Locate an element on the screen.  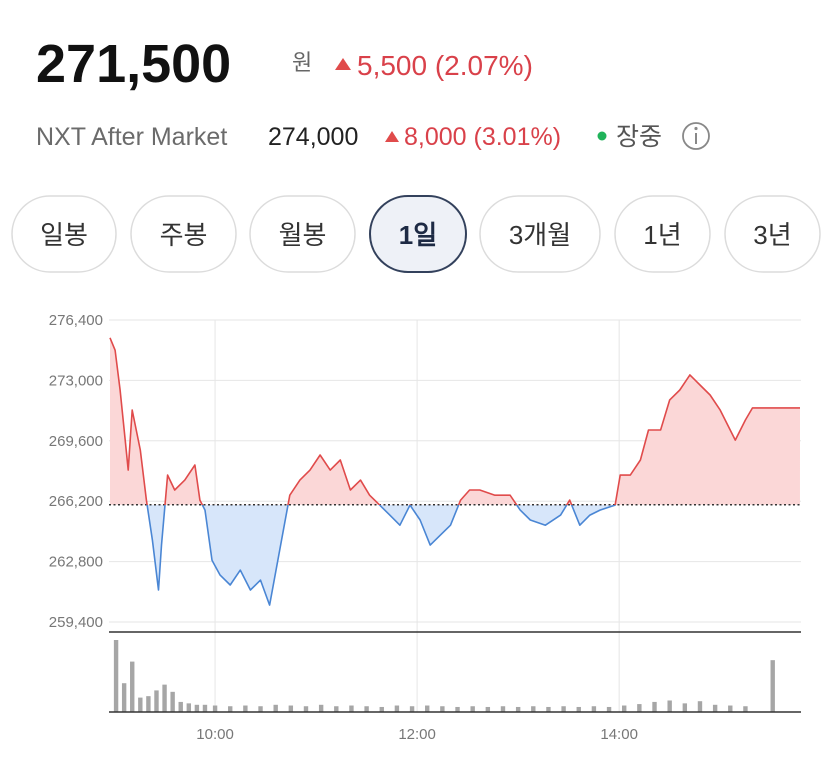
tab: 1일 is located at coordinates (418, 234).